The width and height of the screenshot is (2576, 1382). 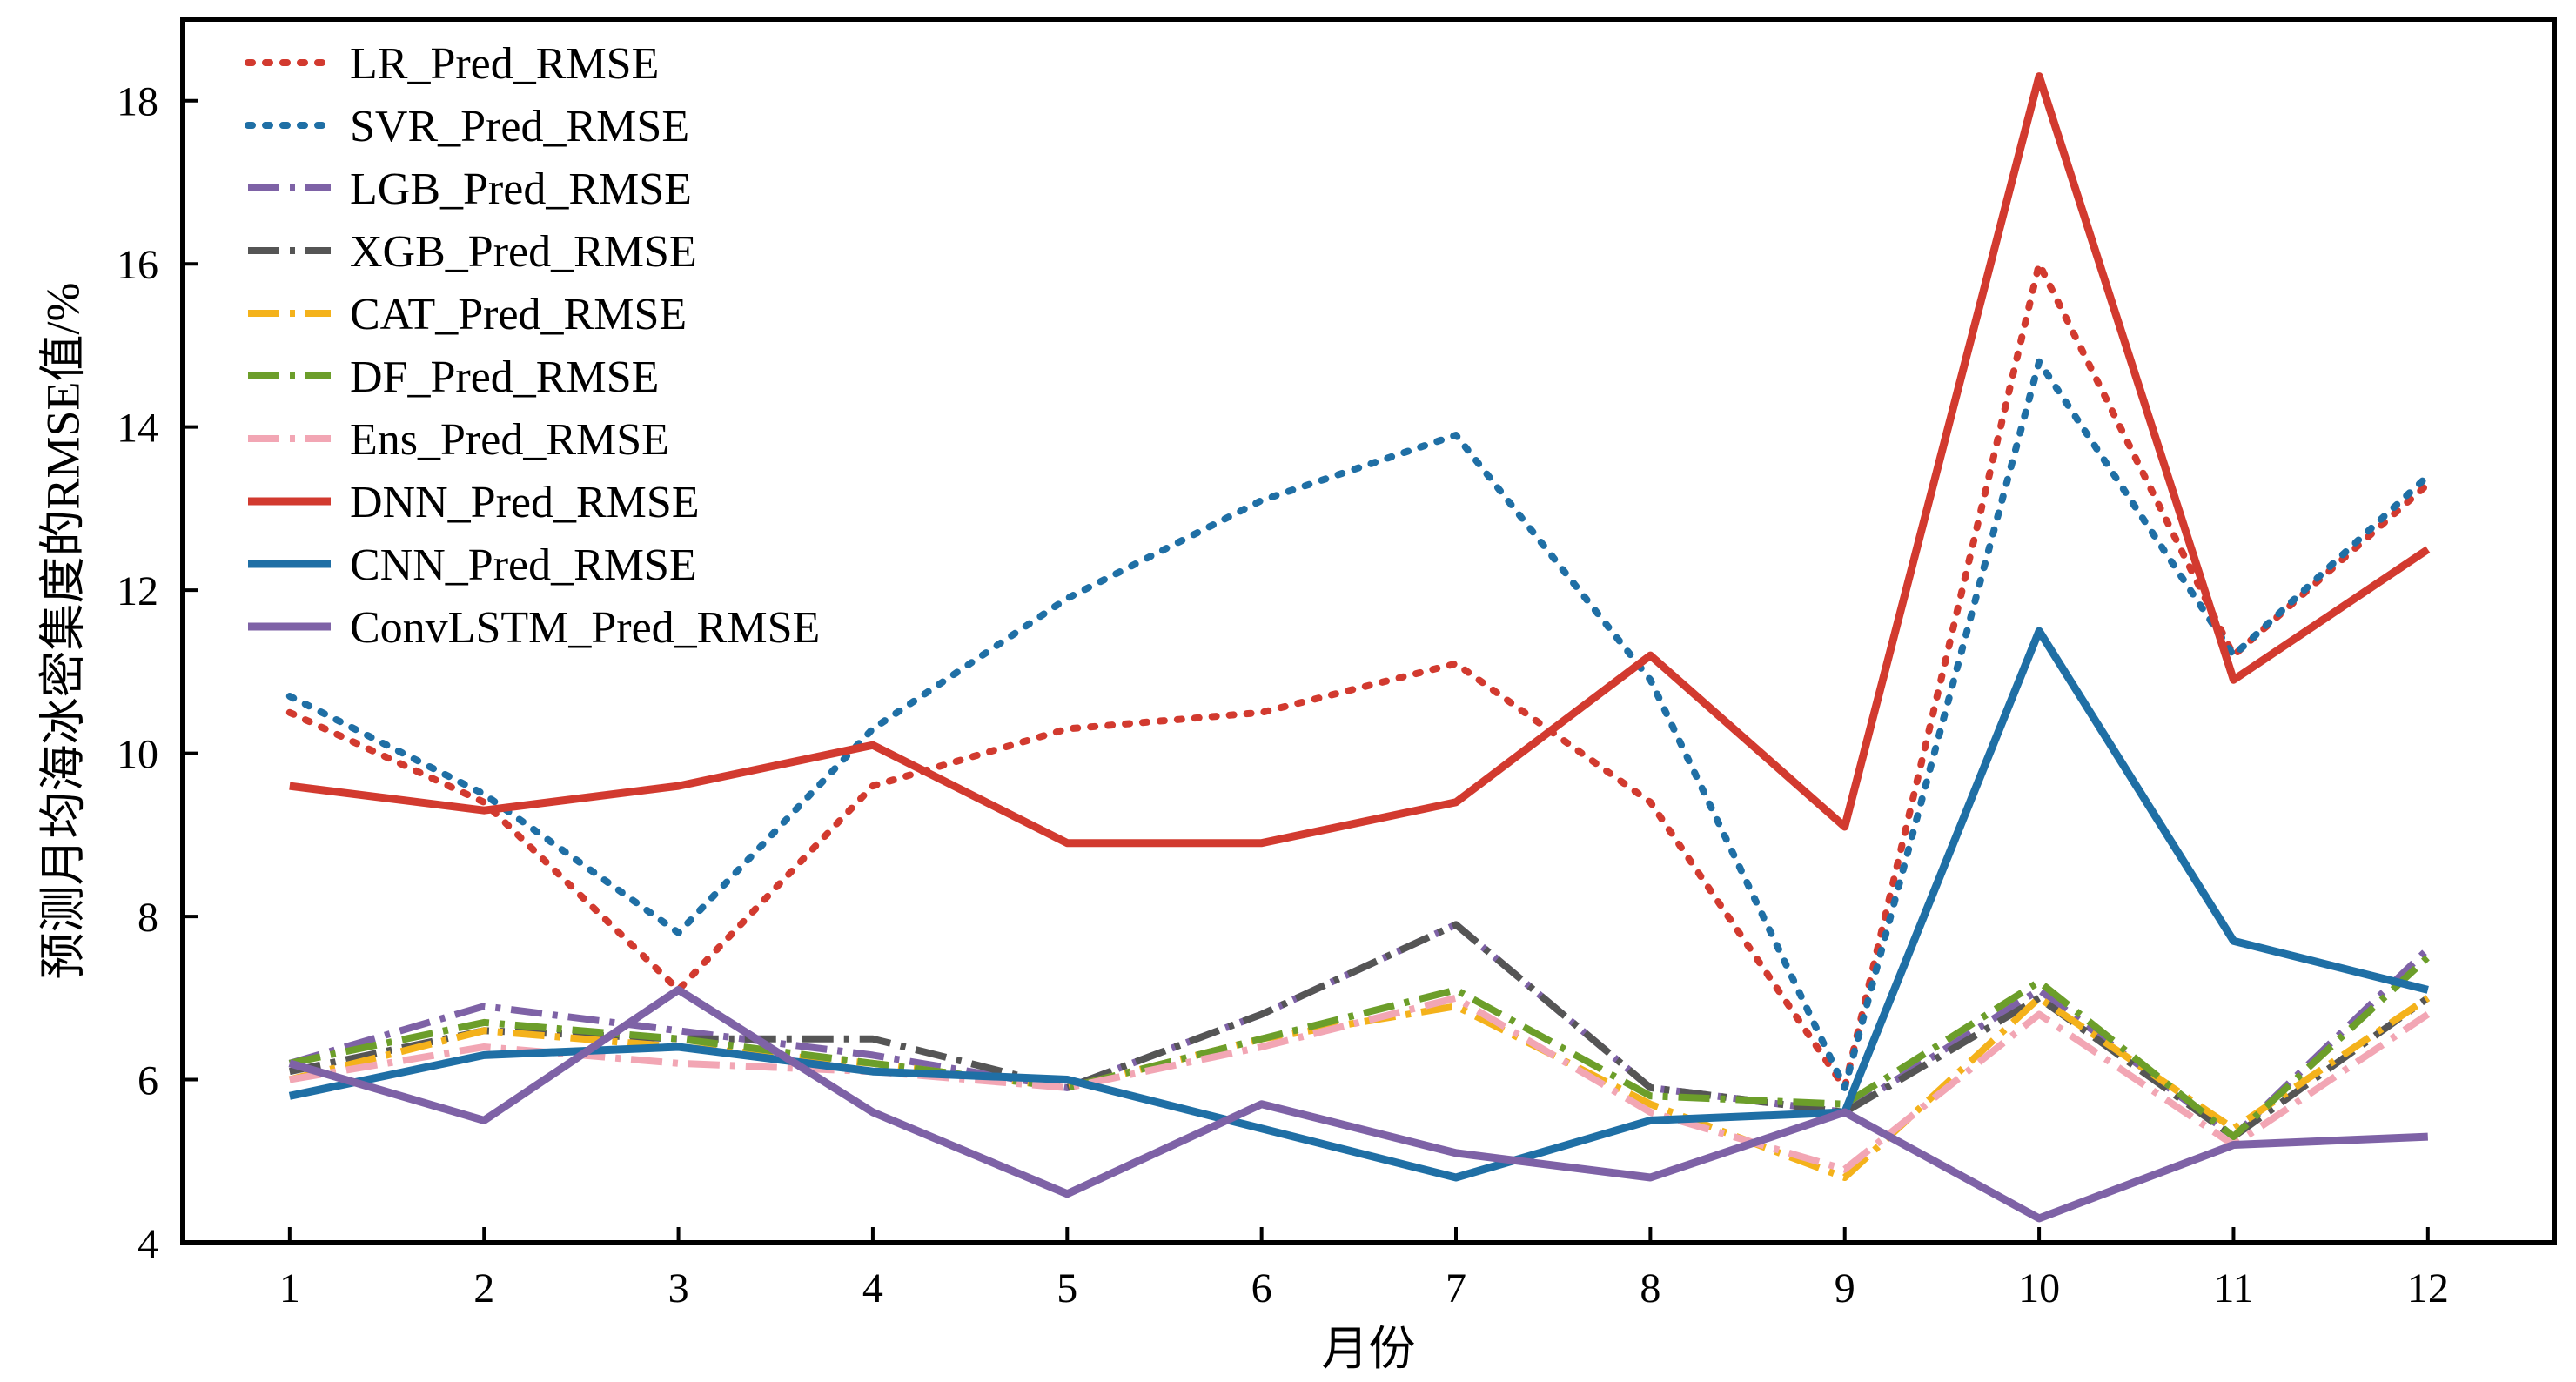 What do you see at coordinates (872, 1288) in the screenshot?
I see `x-tick-label: 4` at bounding box center [872, 1288].